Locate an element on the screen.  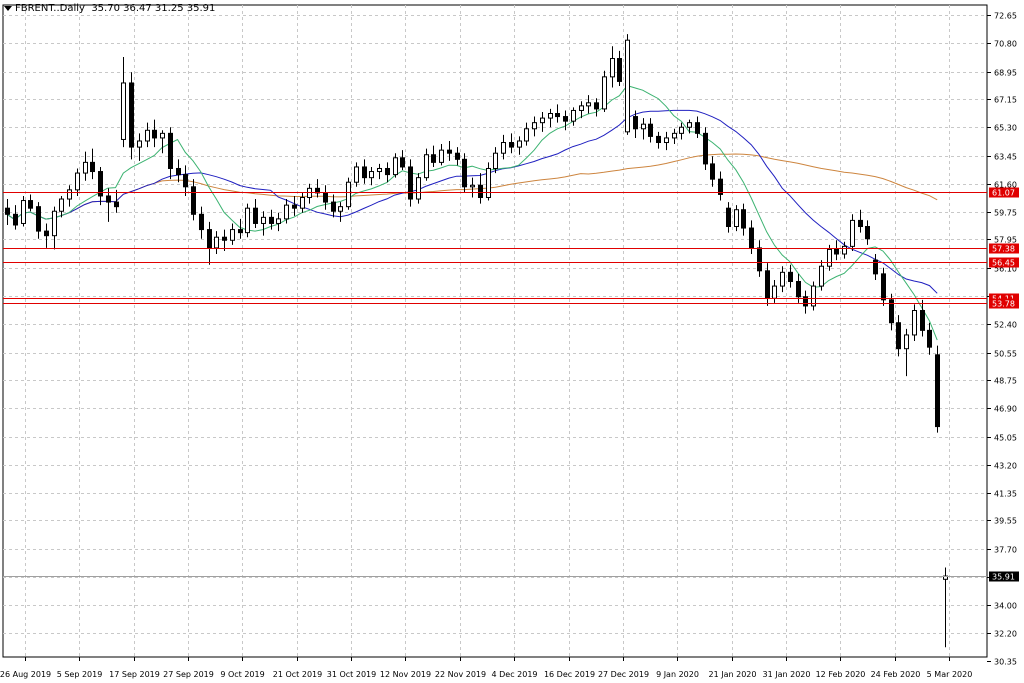
y-tick-label: 68.95 is located at coordinates (1005, 73).